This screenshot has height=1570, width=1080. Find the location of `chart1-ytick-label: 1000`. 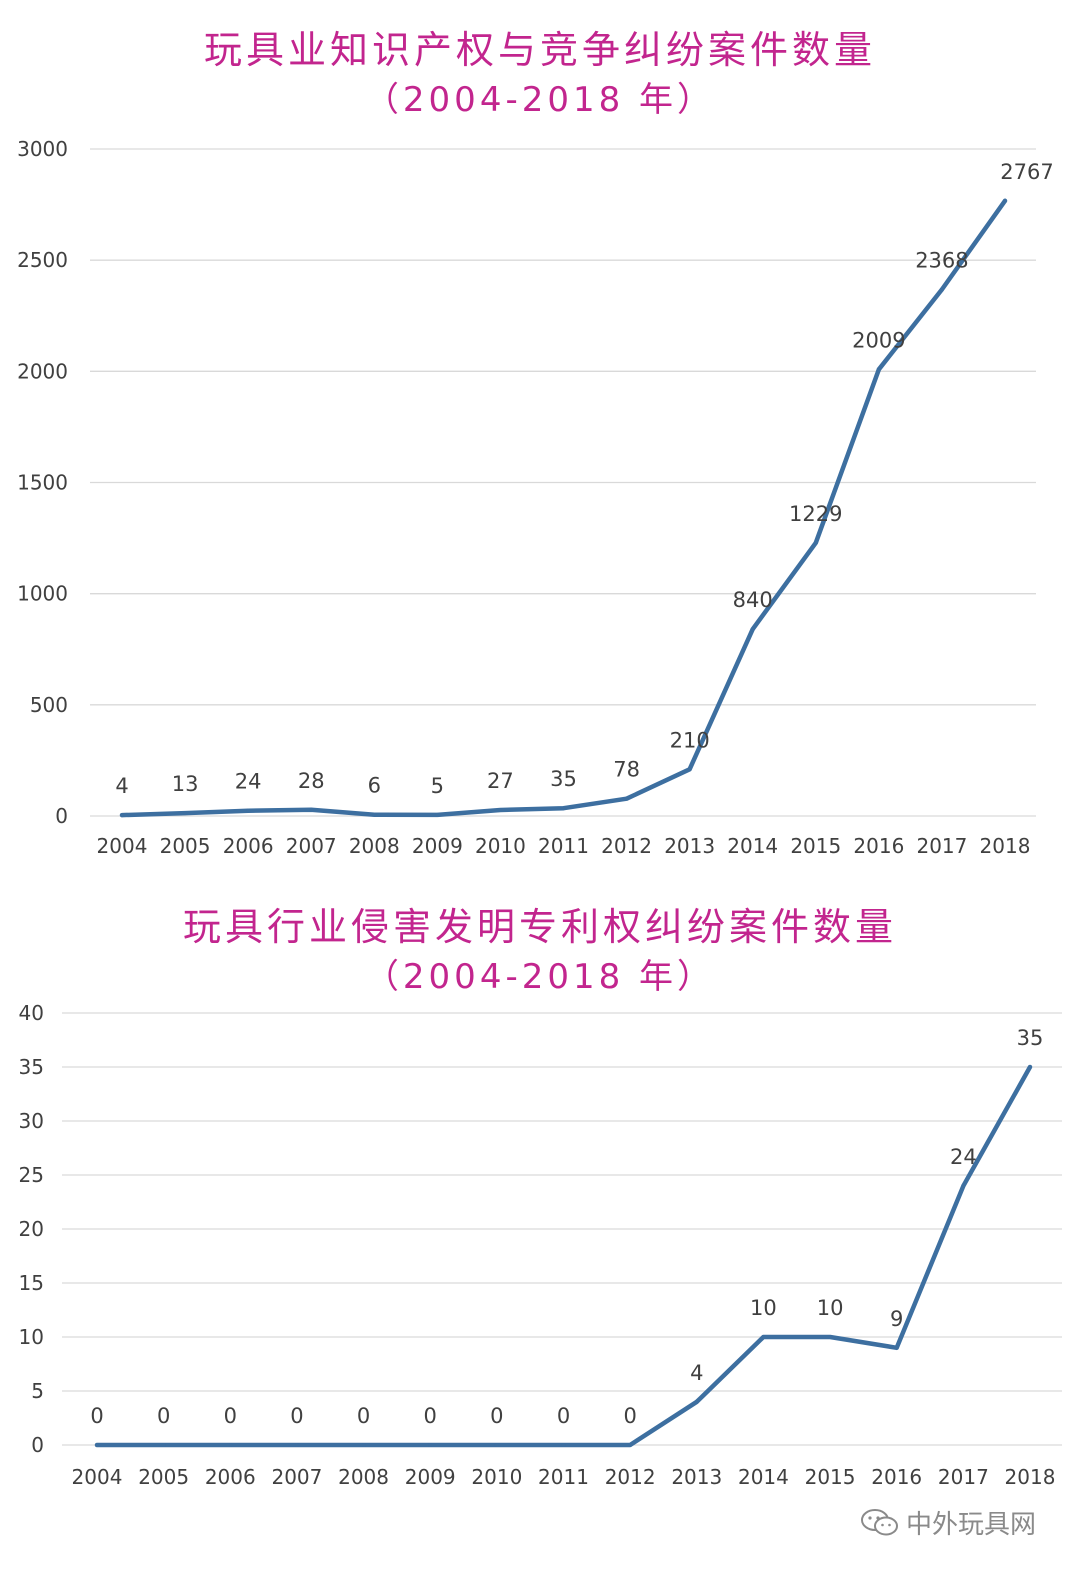

chart1-ytick-label: 1000 is located at coordinates (42, 594).